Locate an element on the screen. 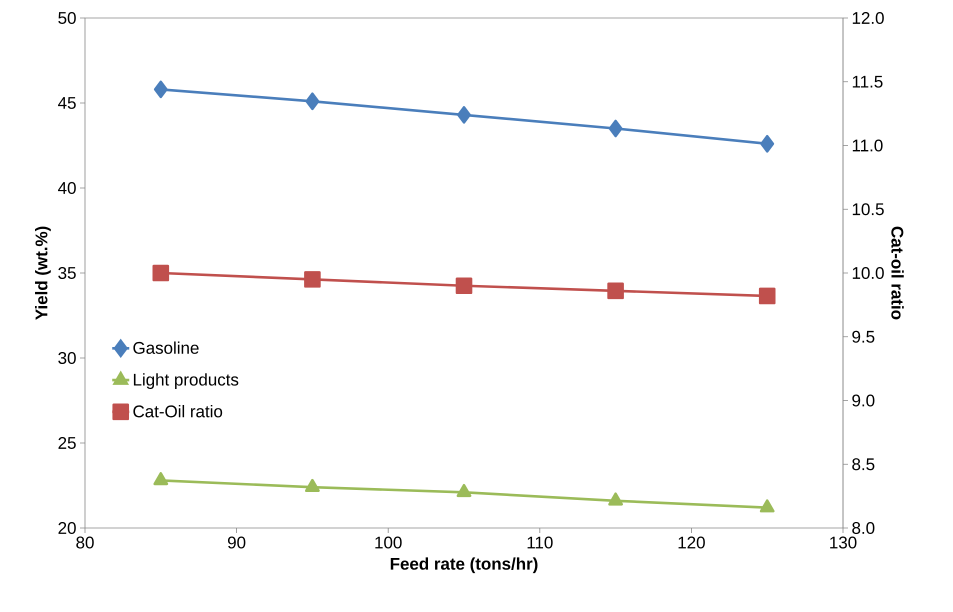 This screenshot has width=953, height=612. y2-tick-label: 11.0 is located at coordinates (867, 146).